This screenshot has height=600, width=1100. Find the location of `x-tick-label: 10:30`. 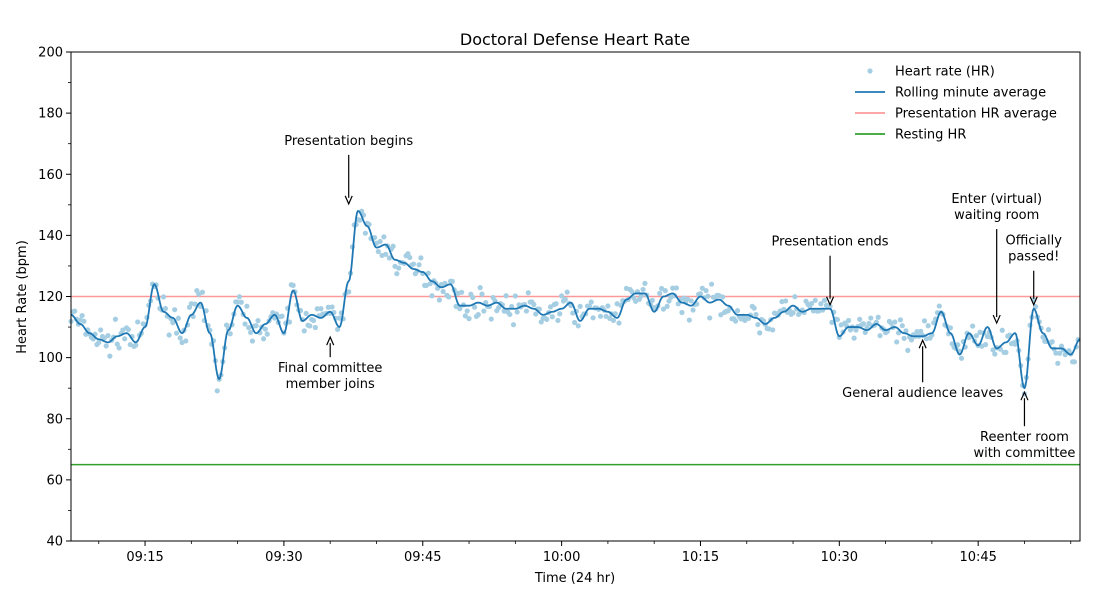

x-tick-label: 10:30 is located at coordinates (839, 557).